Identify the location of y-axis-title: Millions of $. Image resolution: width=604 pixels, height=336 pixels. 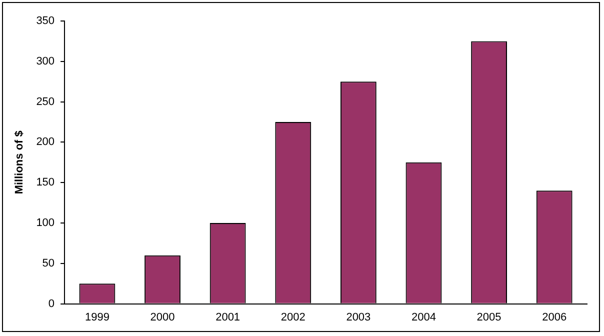
(20, 162).